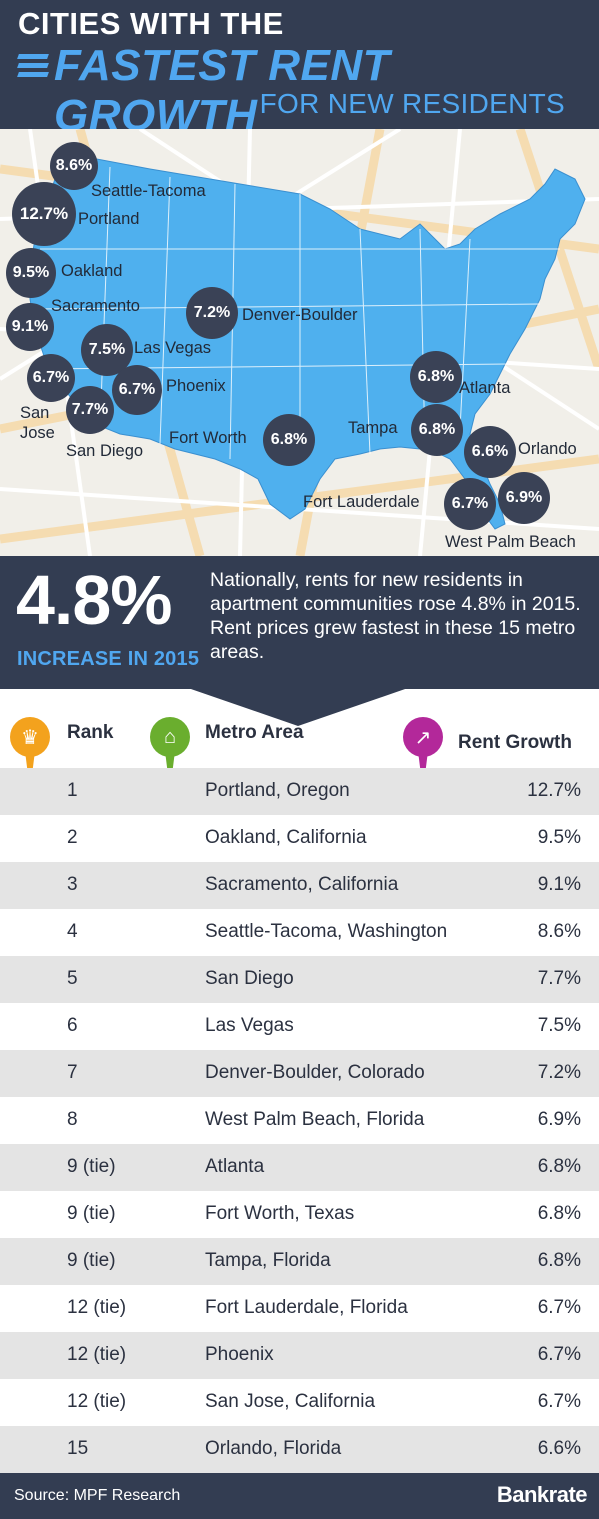 The width and height of the screenshot is (599, 1519). What do you see at coordinates (559, 931) in the screenshot?
I see `growth-cell: 8.6%` at bounding box center [559, 931].